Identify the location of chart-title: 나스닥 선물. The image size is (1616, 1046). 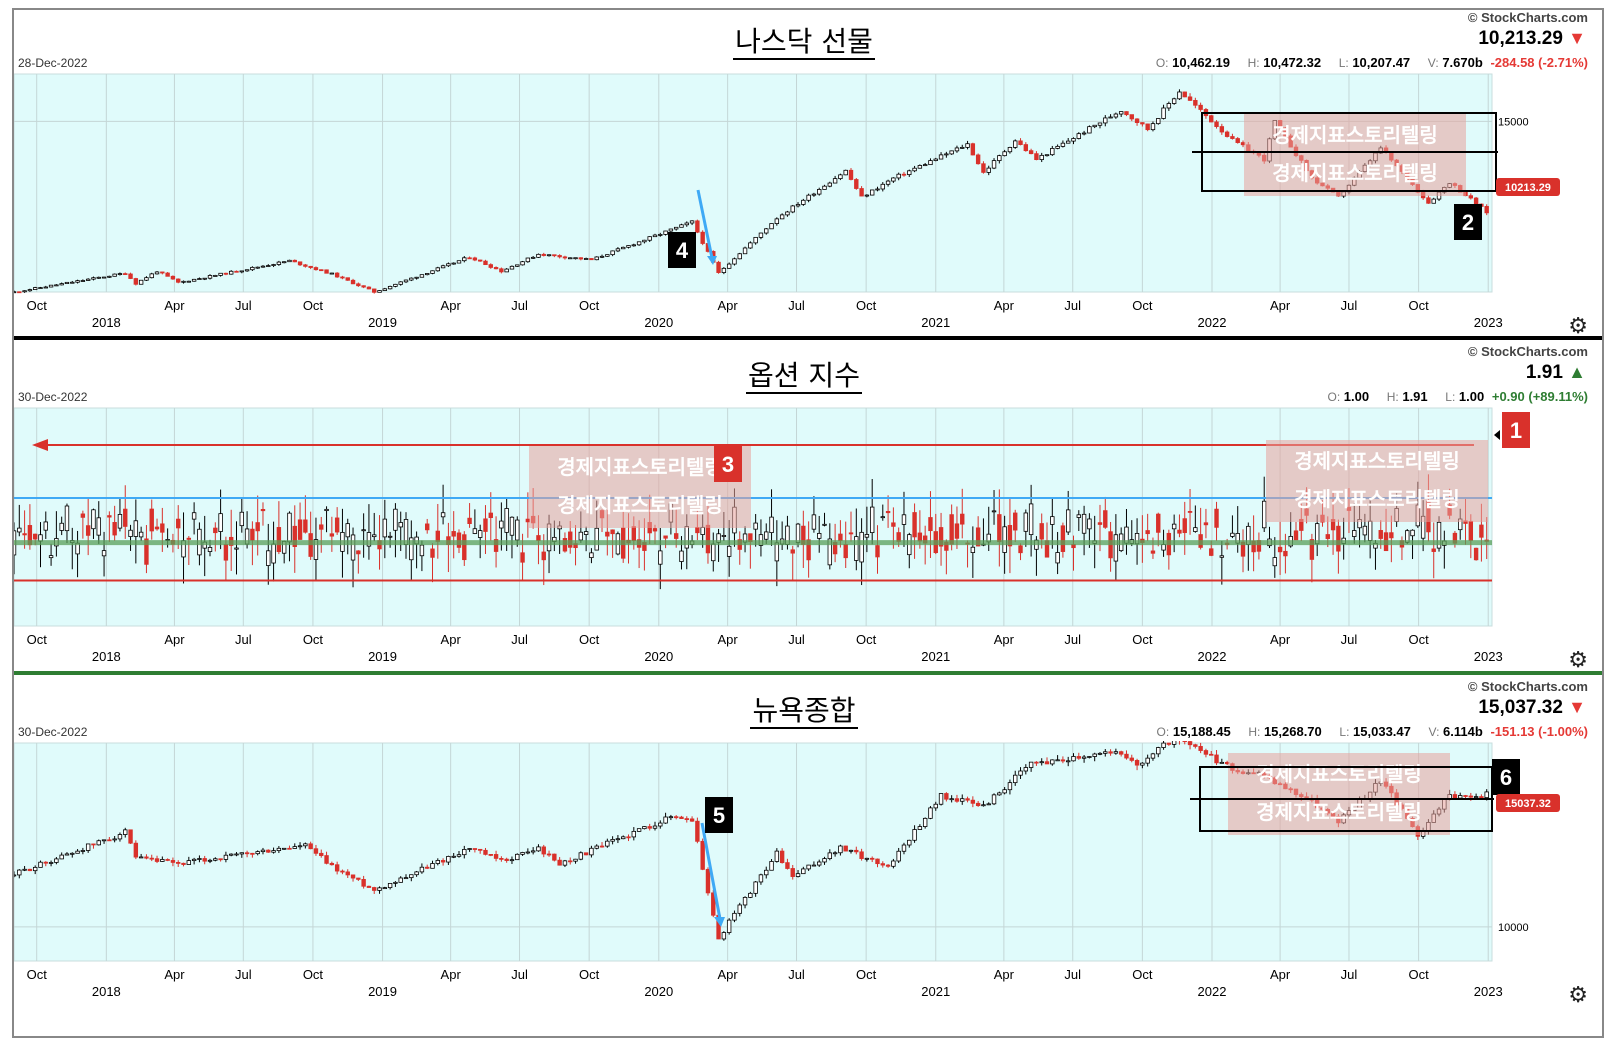
(804, 42).